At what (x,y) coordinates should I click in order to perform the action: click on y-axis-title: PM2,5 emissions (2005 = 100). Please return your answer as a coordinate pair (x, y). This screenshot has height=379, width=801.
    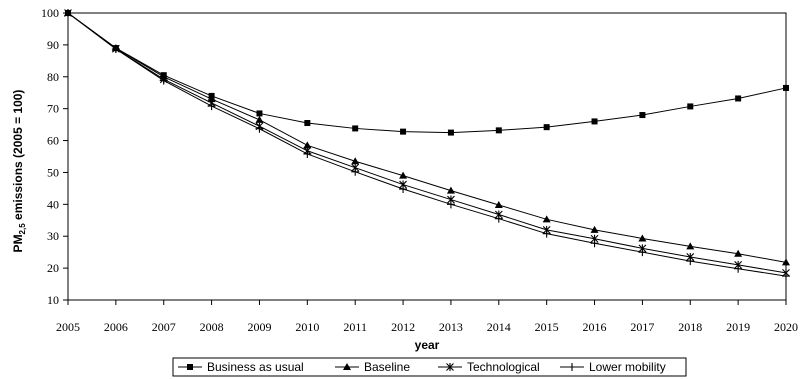
    Looking at the image, I should click on (19, 171).